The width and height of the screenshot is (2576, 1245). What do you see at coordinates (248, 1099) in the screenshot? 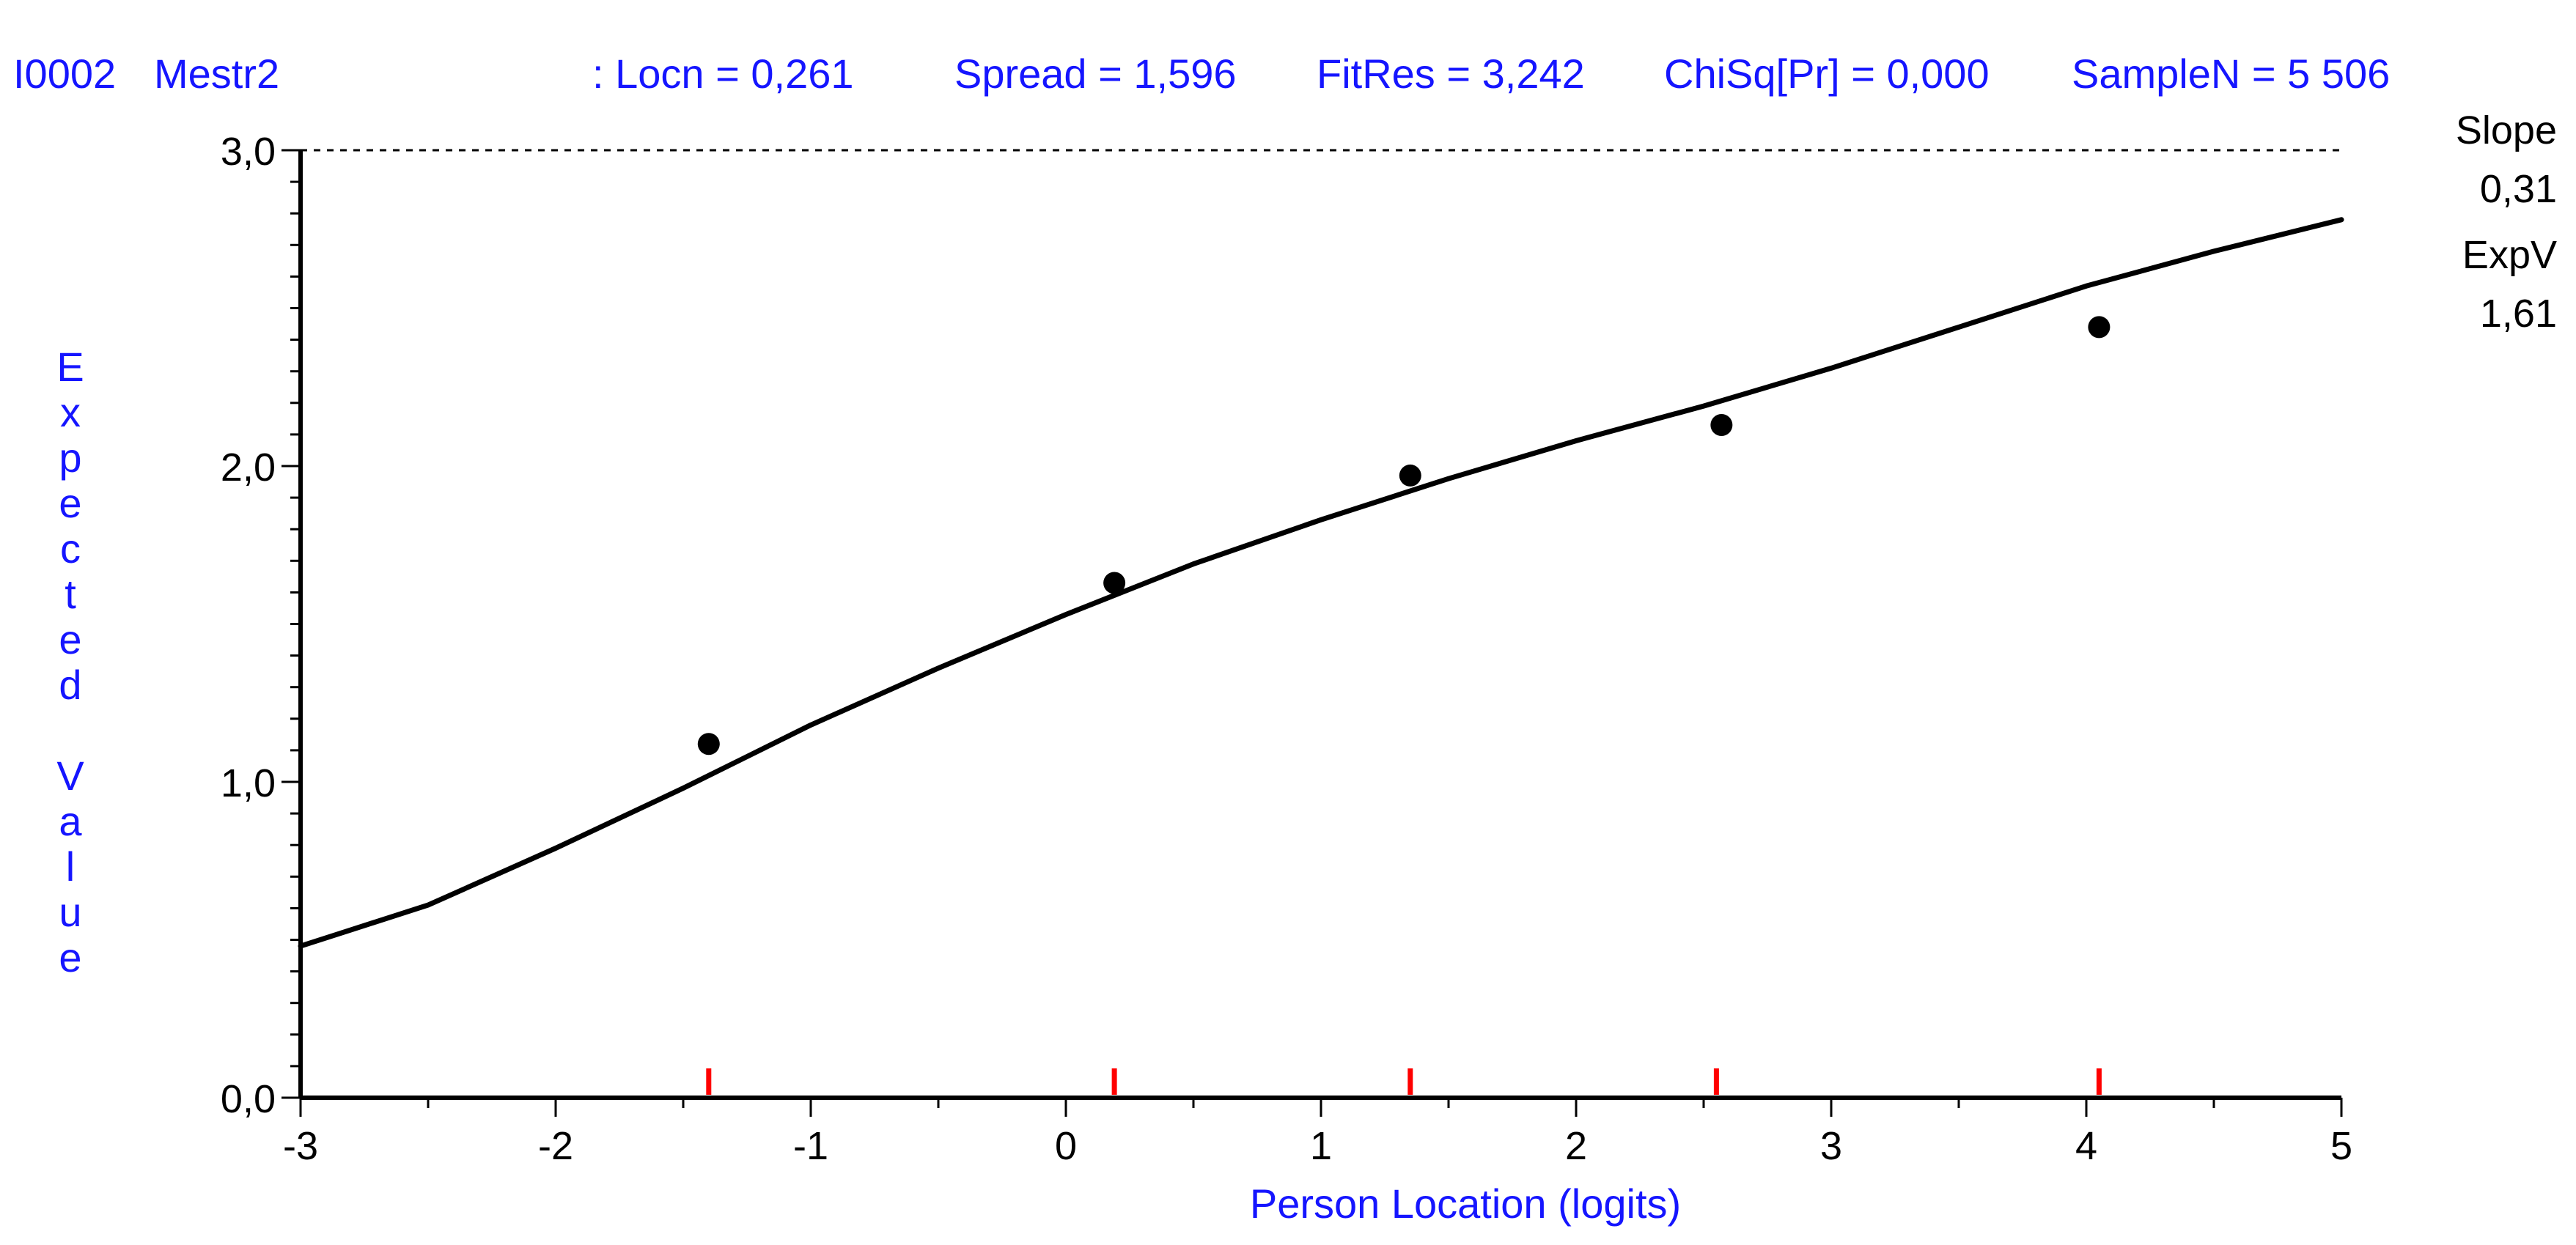
I see `y-tick-label: 0,0` at bounding box center [248, 1099].